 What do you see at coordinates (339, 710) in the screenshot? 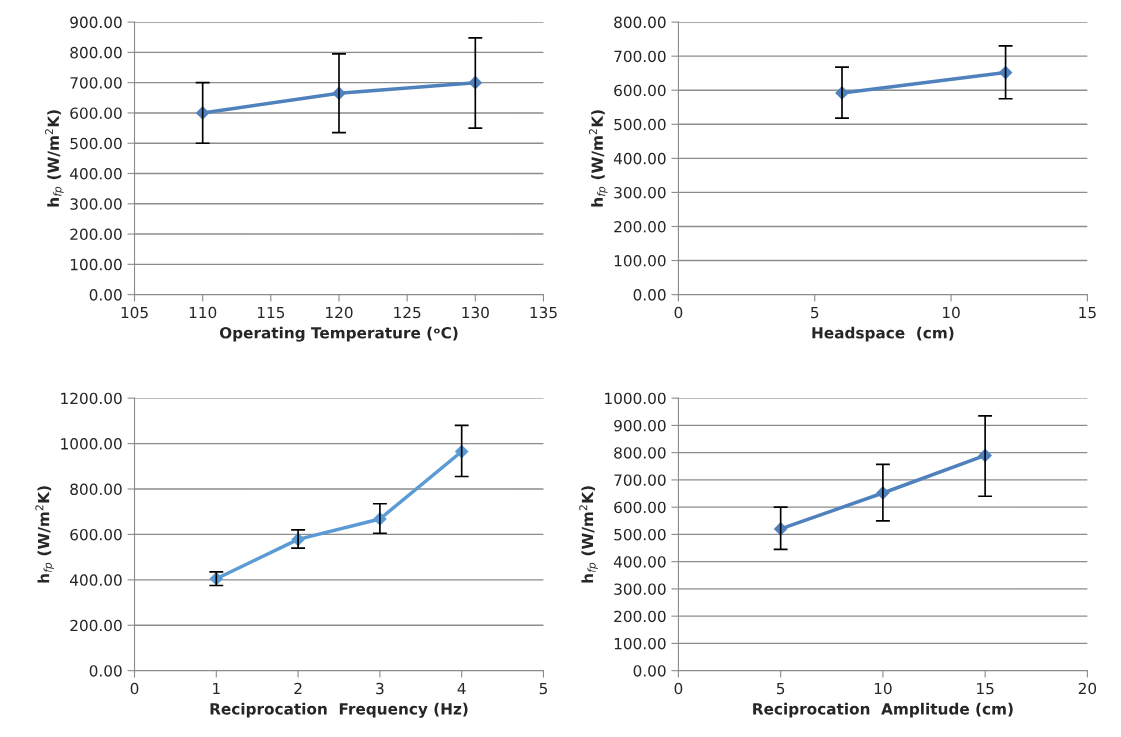
I see `x-axis-title: Reciprocation Frequency (Hz)` at bounding box center [339, 710].